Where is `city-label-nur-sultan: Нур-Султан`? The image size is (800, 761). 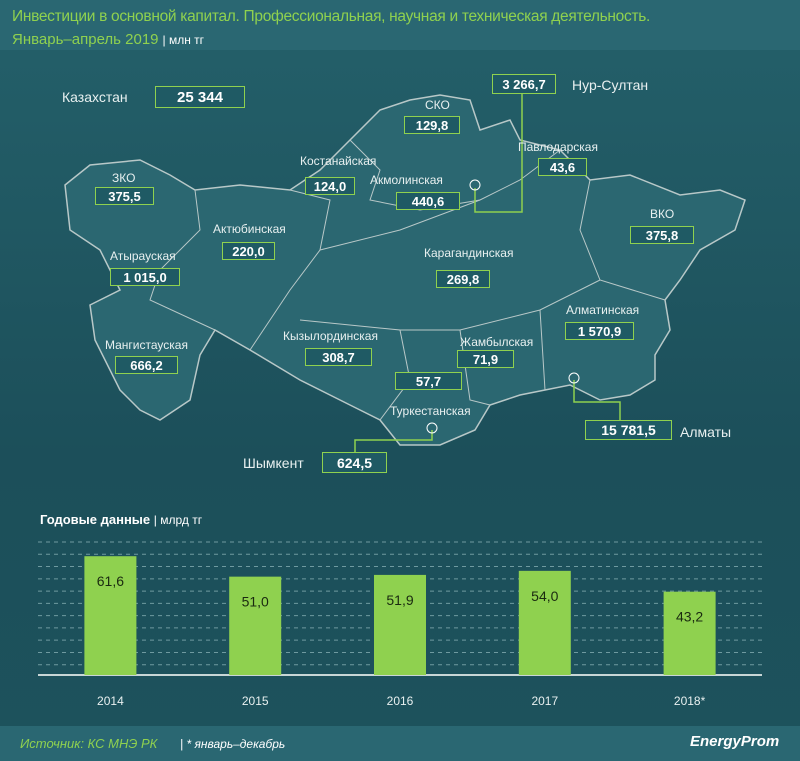 city-label-nur-sultan: Нур-Султан is located at coordinates (610, 85).